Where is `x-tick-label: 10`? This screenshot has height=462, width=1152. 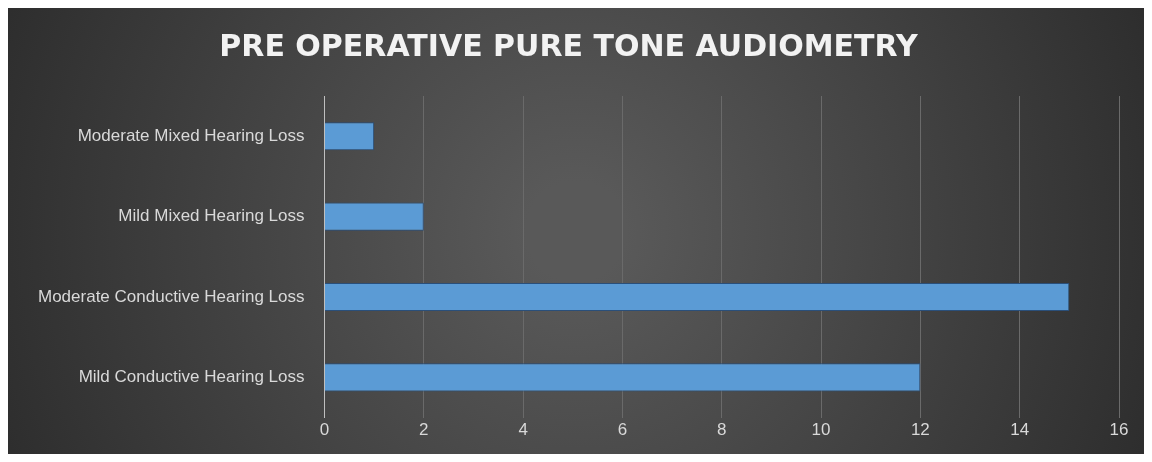 x-tick-label: 10 is located at coordinates (821, 430).